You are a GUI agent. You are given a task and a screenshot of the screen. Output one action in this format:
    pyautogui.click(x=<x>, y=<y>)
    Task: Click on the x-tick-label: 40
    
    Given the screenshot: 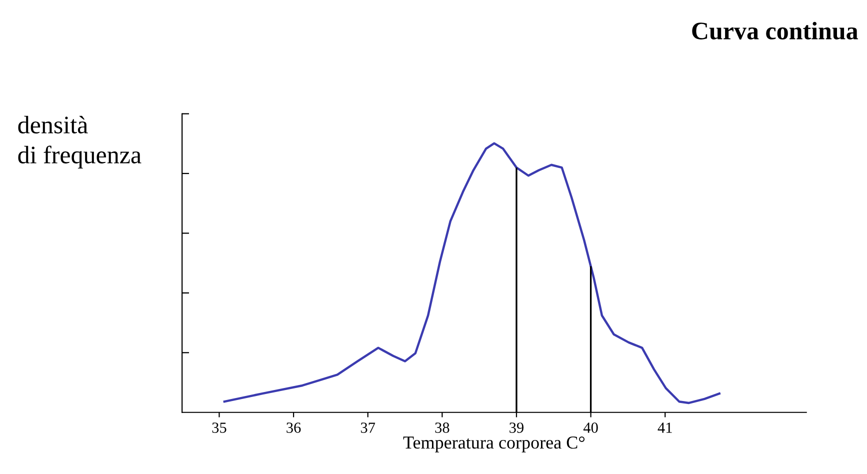 What is the action you would take?
    pyautogui.click(x=590, y=427)
    